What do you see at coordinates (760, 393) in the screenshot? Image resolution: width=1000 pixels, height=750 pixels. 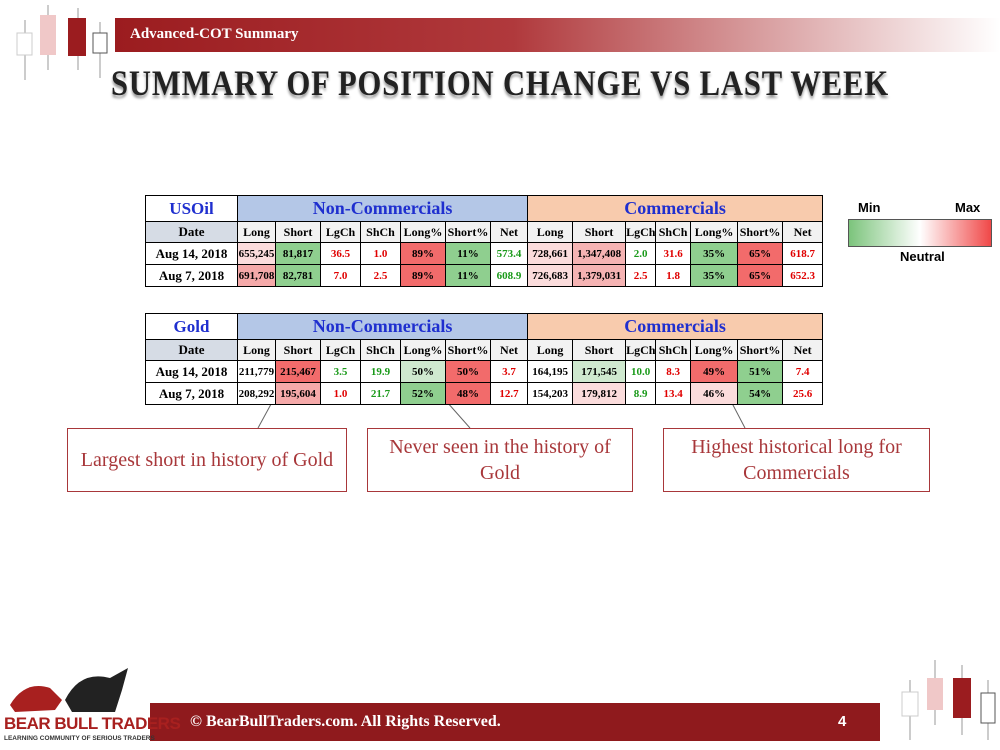 I see `value-cell: 54%` at bounding box center [760, 393].